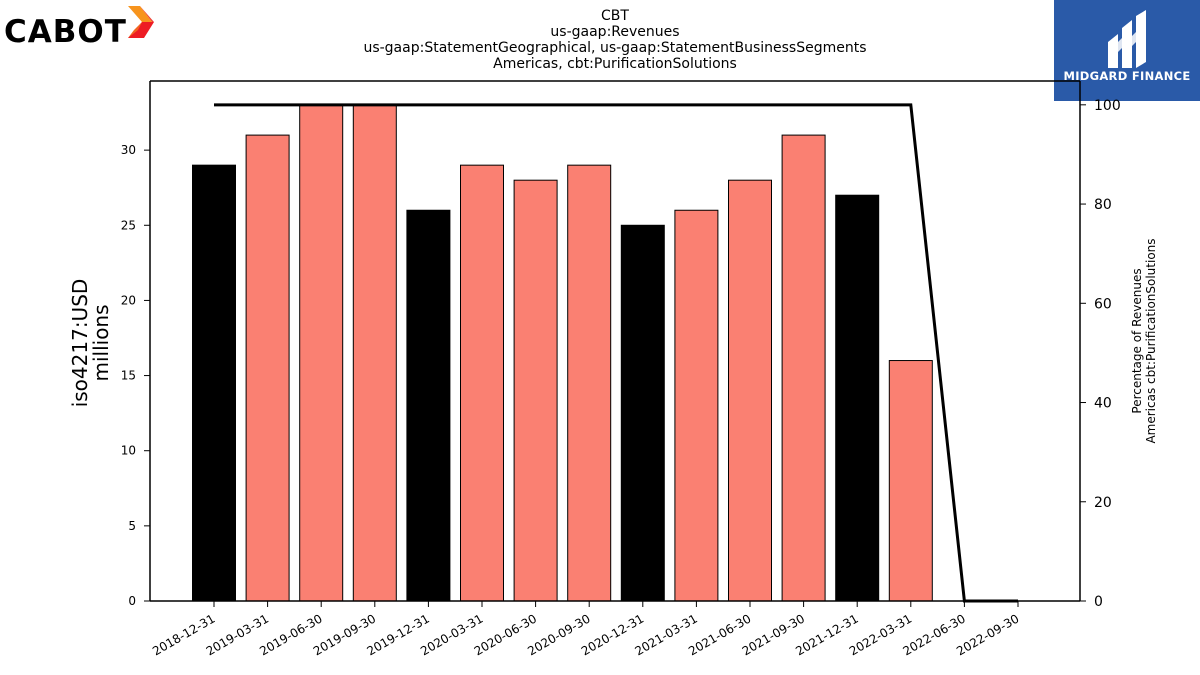  What do you see at coordinates (1103, 404) in the screenshot?
I see `y2-tick-label: 40` at bounding box center [1103, 404].